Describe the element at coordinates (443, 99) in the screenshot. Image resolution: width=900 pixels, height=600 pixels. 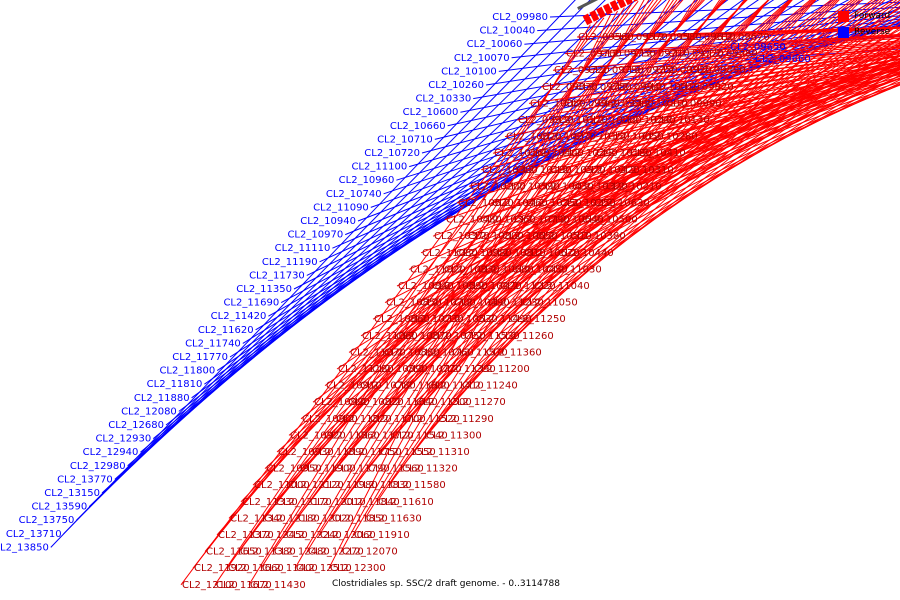
I see `reverse-gene-label: CL2_10330` at that location.